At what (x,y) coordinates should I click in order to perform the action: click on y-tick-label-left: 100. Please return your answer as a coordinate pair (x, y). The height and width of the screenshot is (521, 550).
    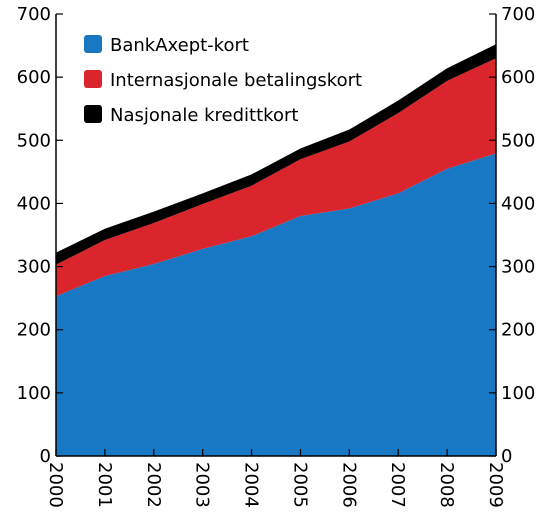
    Looking at the image, I should click on (34, 393).